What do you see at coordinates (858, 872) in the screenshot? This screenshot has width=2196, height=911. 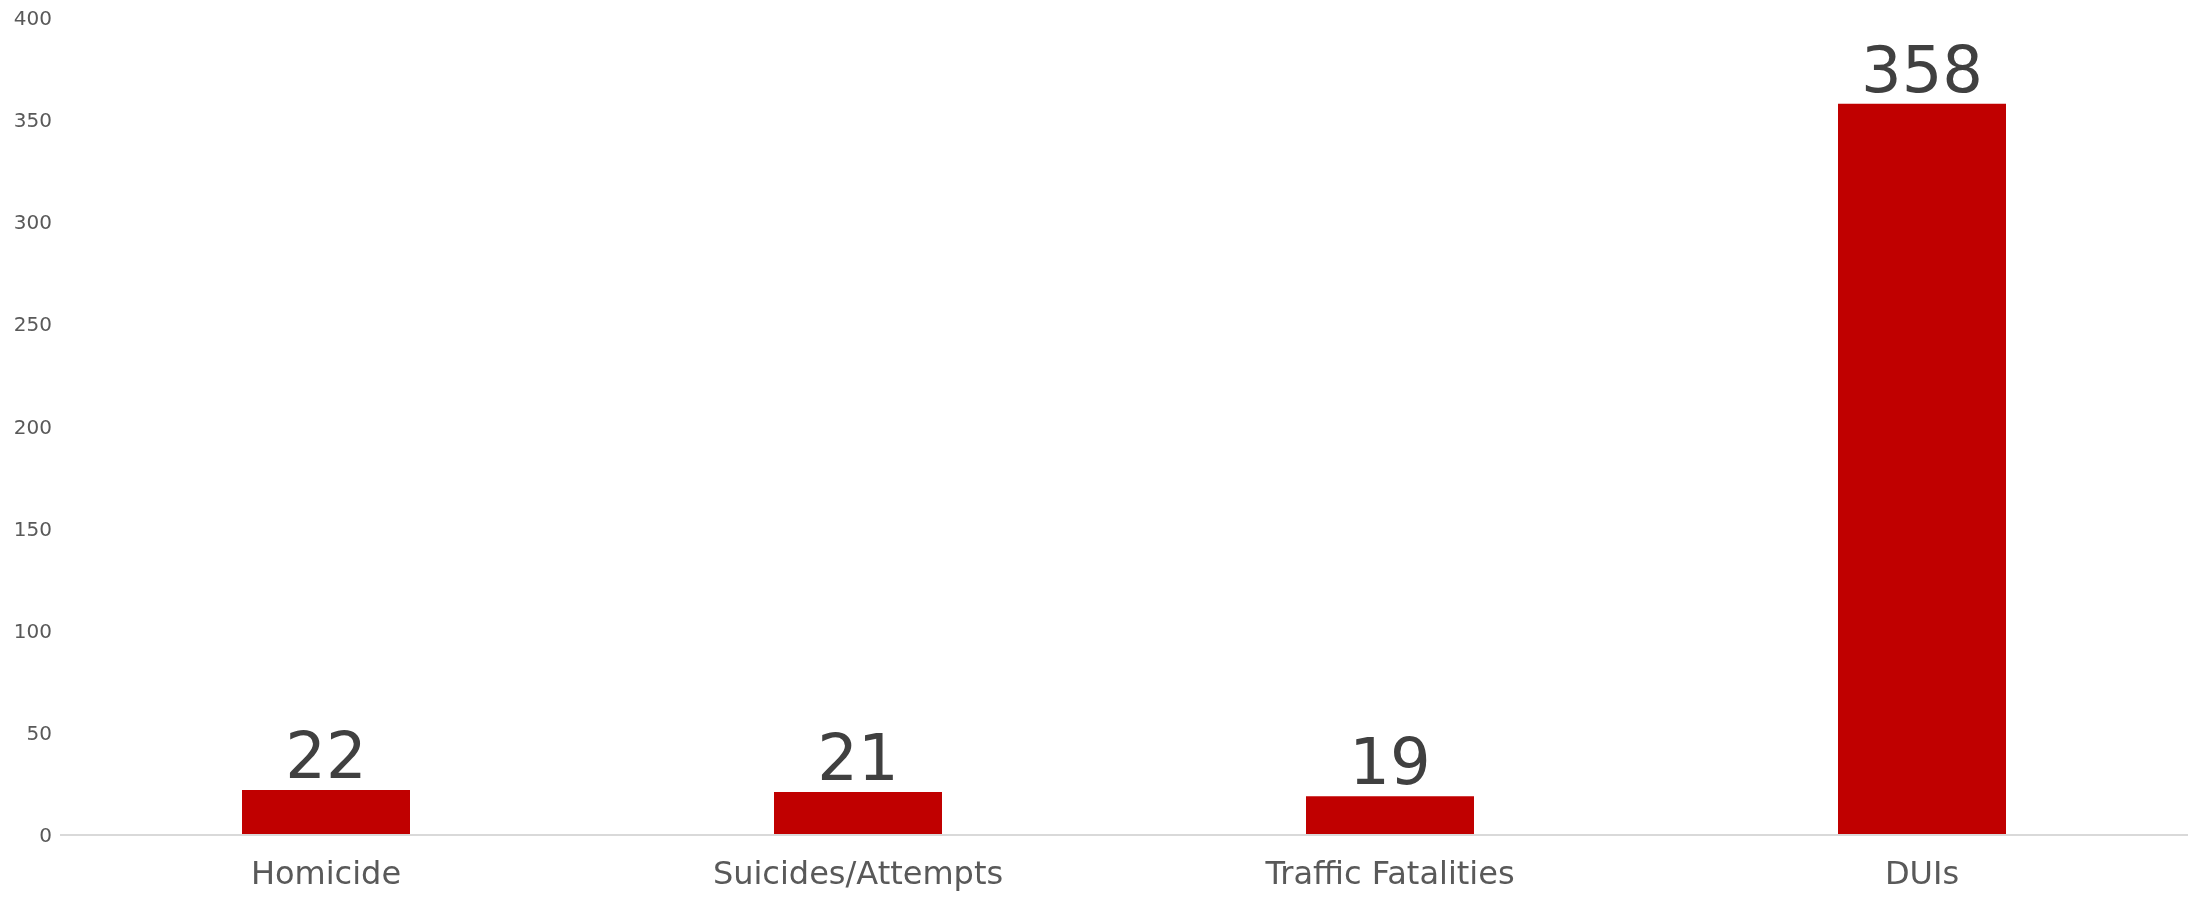 I see `x-tick-label: Suicides/Attempts` at bounding box center [858, 872].